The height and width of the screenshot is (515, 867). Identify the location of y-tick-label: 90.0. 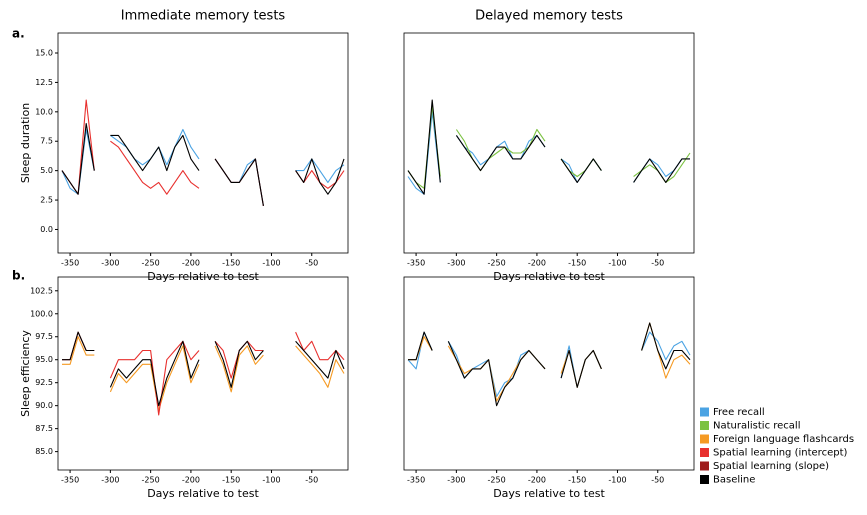
(44, 405).